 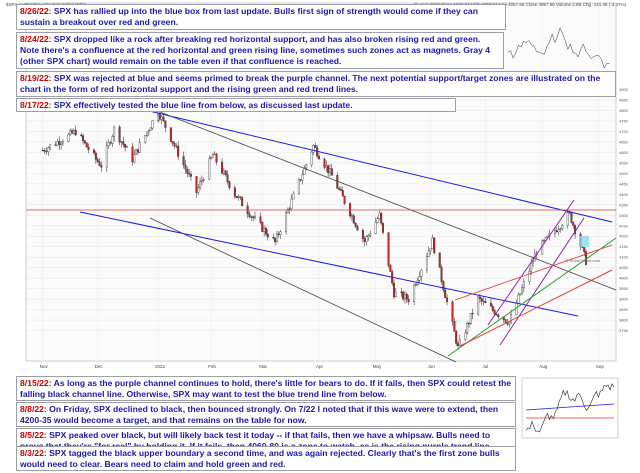 What do you see at coordinates (624, 120) in the screenshot?
I see `y-tick-label: 4750` at bounding box center [624, 120].